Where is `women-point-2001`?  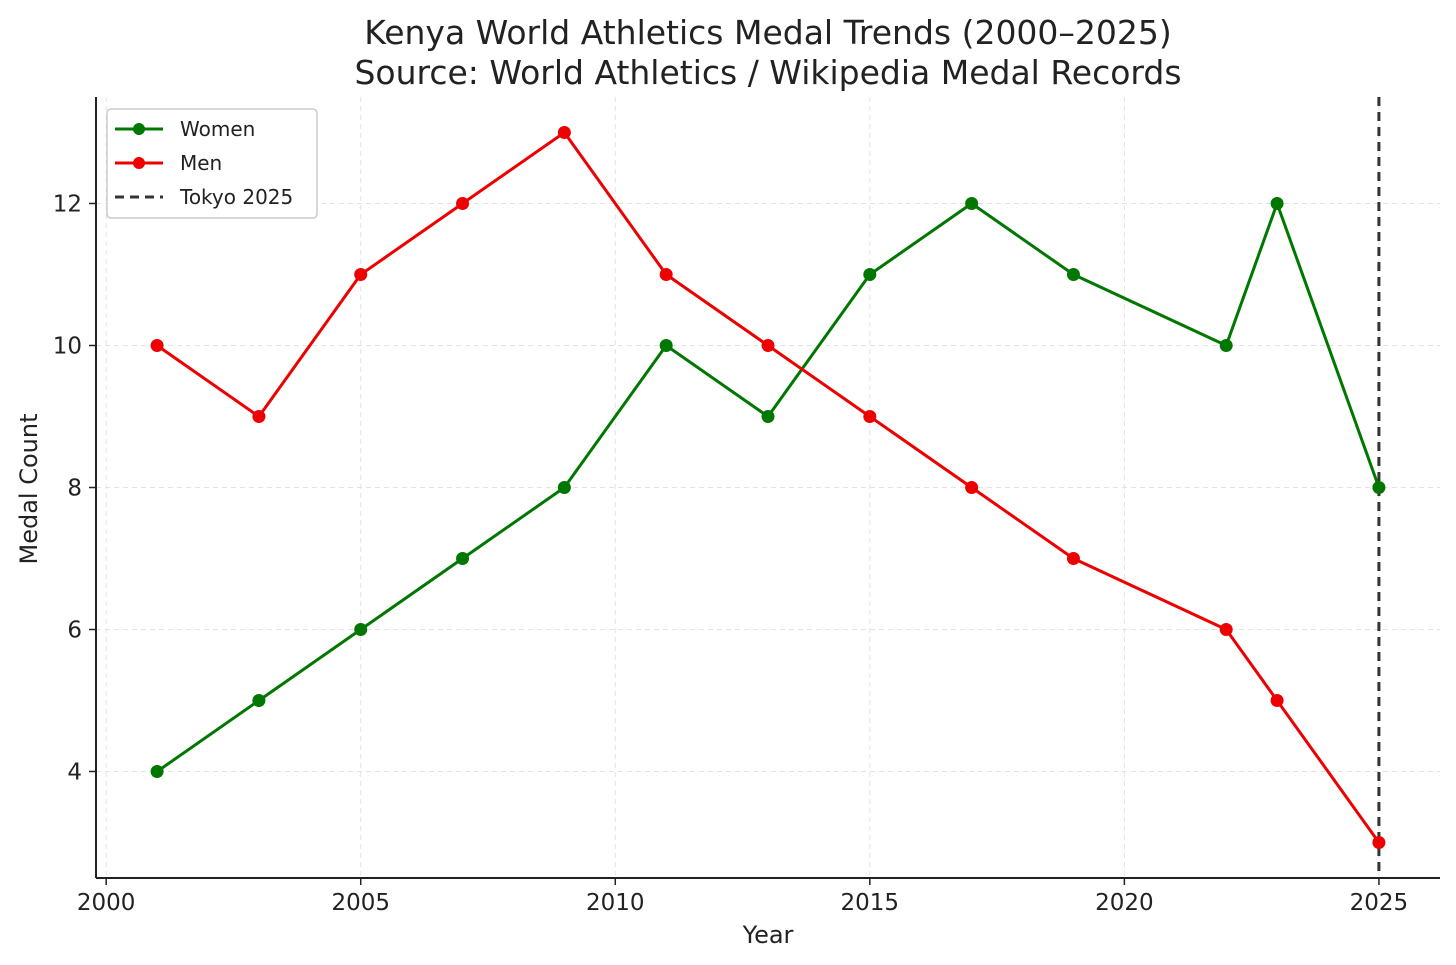
women-point-2001 is located at coordinates (157, 771).